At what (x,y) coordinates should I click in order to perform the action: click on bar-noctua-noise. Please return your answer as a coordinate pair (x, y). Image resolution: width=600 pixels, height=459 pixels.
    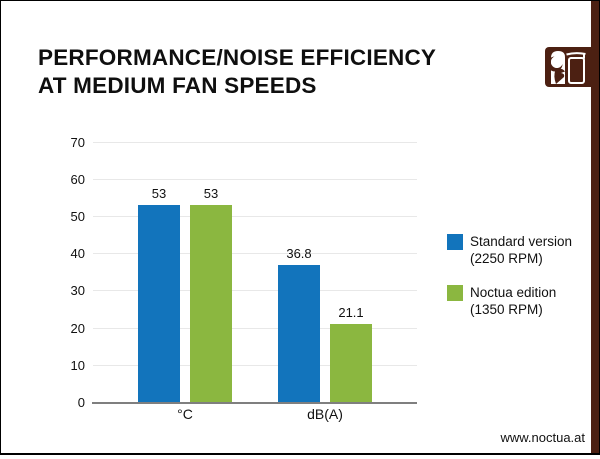
    Looking at the image, I should click on (351, 362).